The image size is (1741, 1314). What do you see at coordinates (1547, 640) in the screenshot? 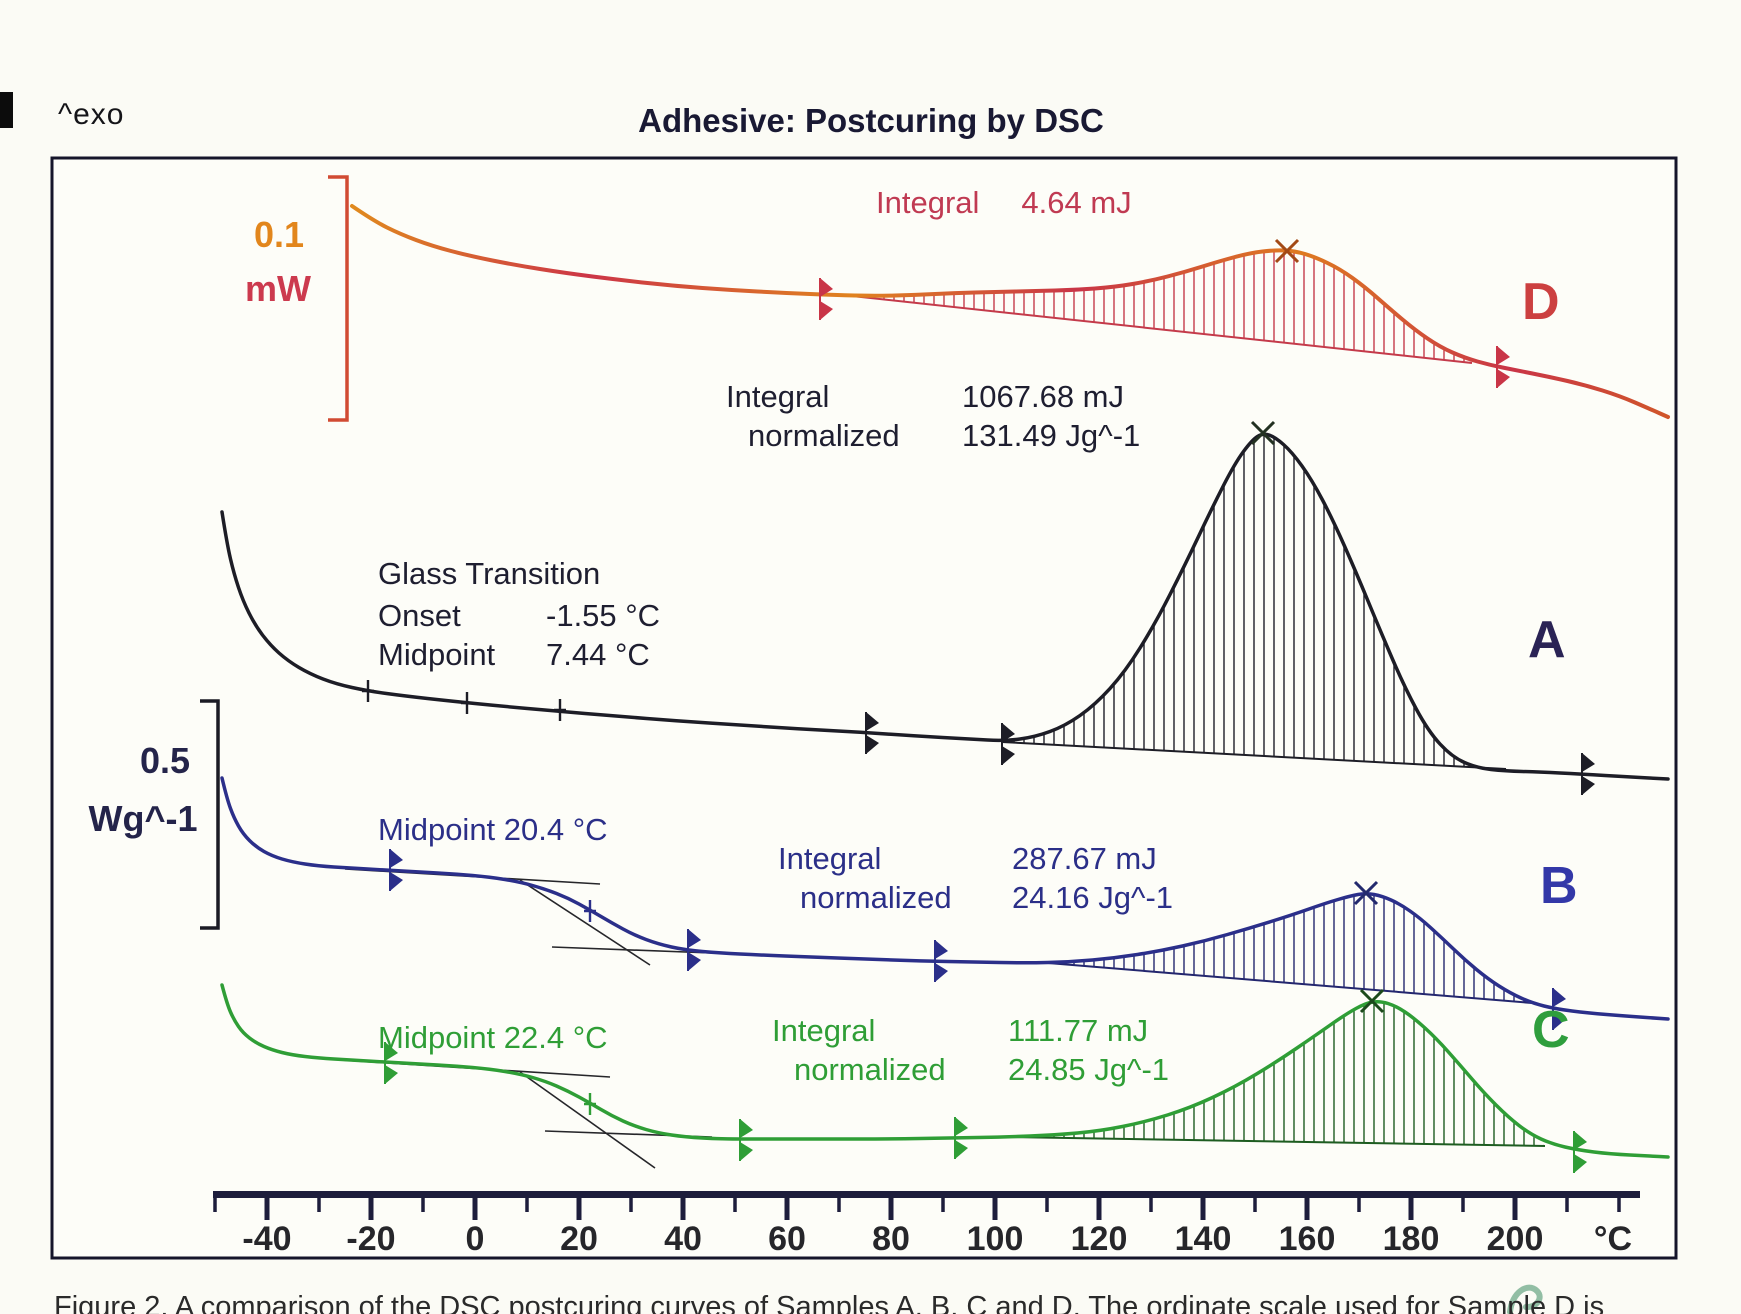
I see `curve-a-label: A` at bounding box center [1547, 640].